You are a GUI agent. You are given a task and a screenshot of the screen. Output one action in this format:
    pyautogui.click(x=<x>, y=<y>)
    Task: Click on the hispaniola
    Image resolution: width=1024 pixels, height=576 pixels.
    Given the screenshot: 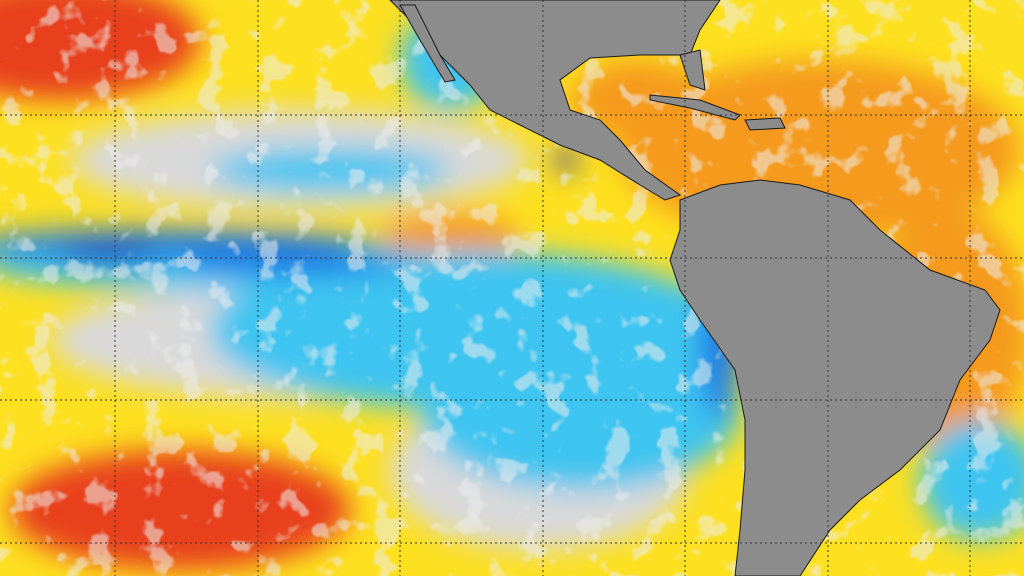 What is the action you would take?
    pyautogui.click(x=765, y=124)
    